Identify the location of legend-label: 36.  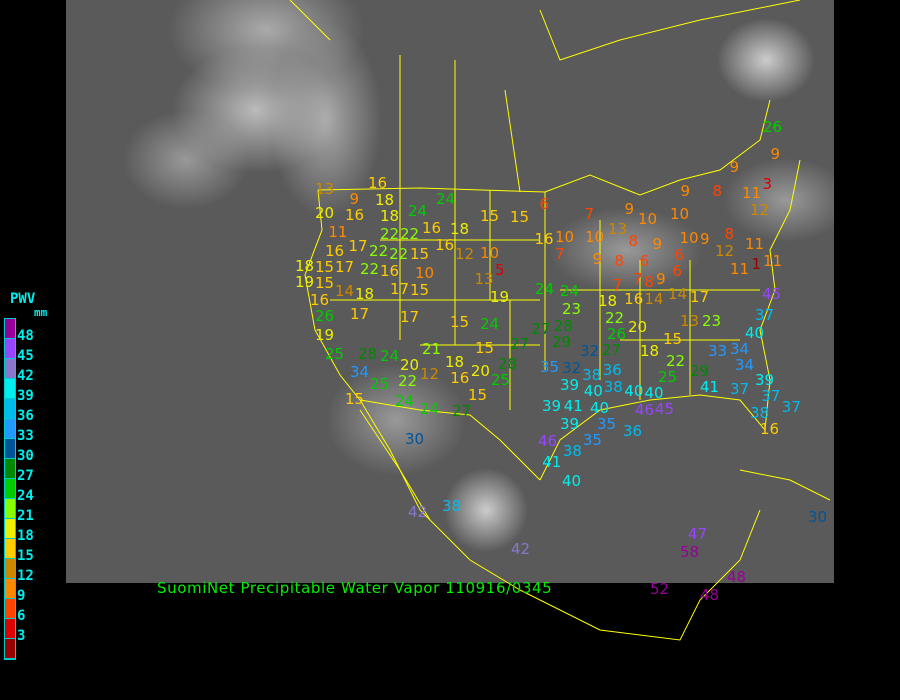
(25, 416).